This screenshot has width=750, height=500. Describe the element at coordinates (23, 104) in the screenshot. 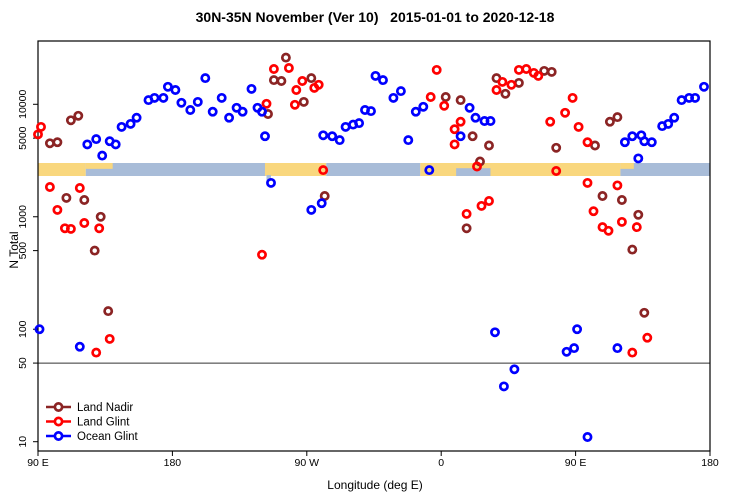

I see `y-tick-label: 10000` at that location.